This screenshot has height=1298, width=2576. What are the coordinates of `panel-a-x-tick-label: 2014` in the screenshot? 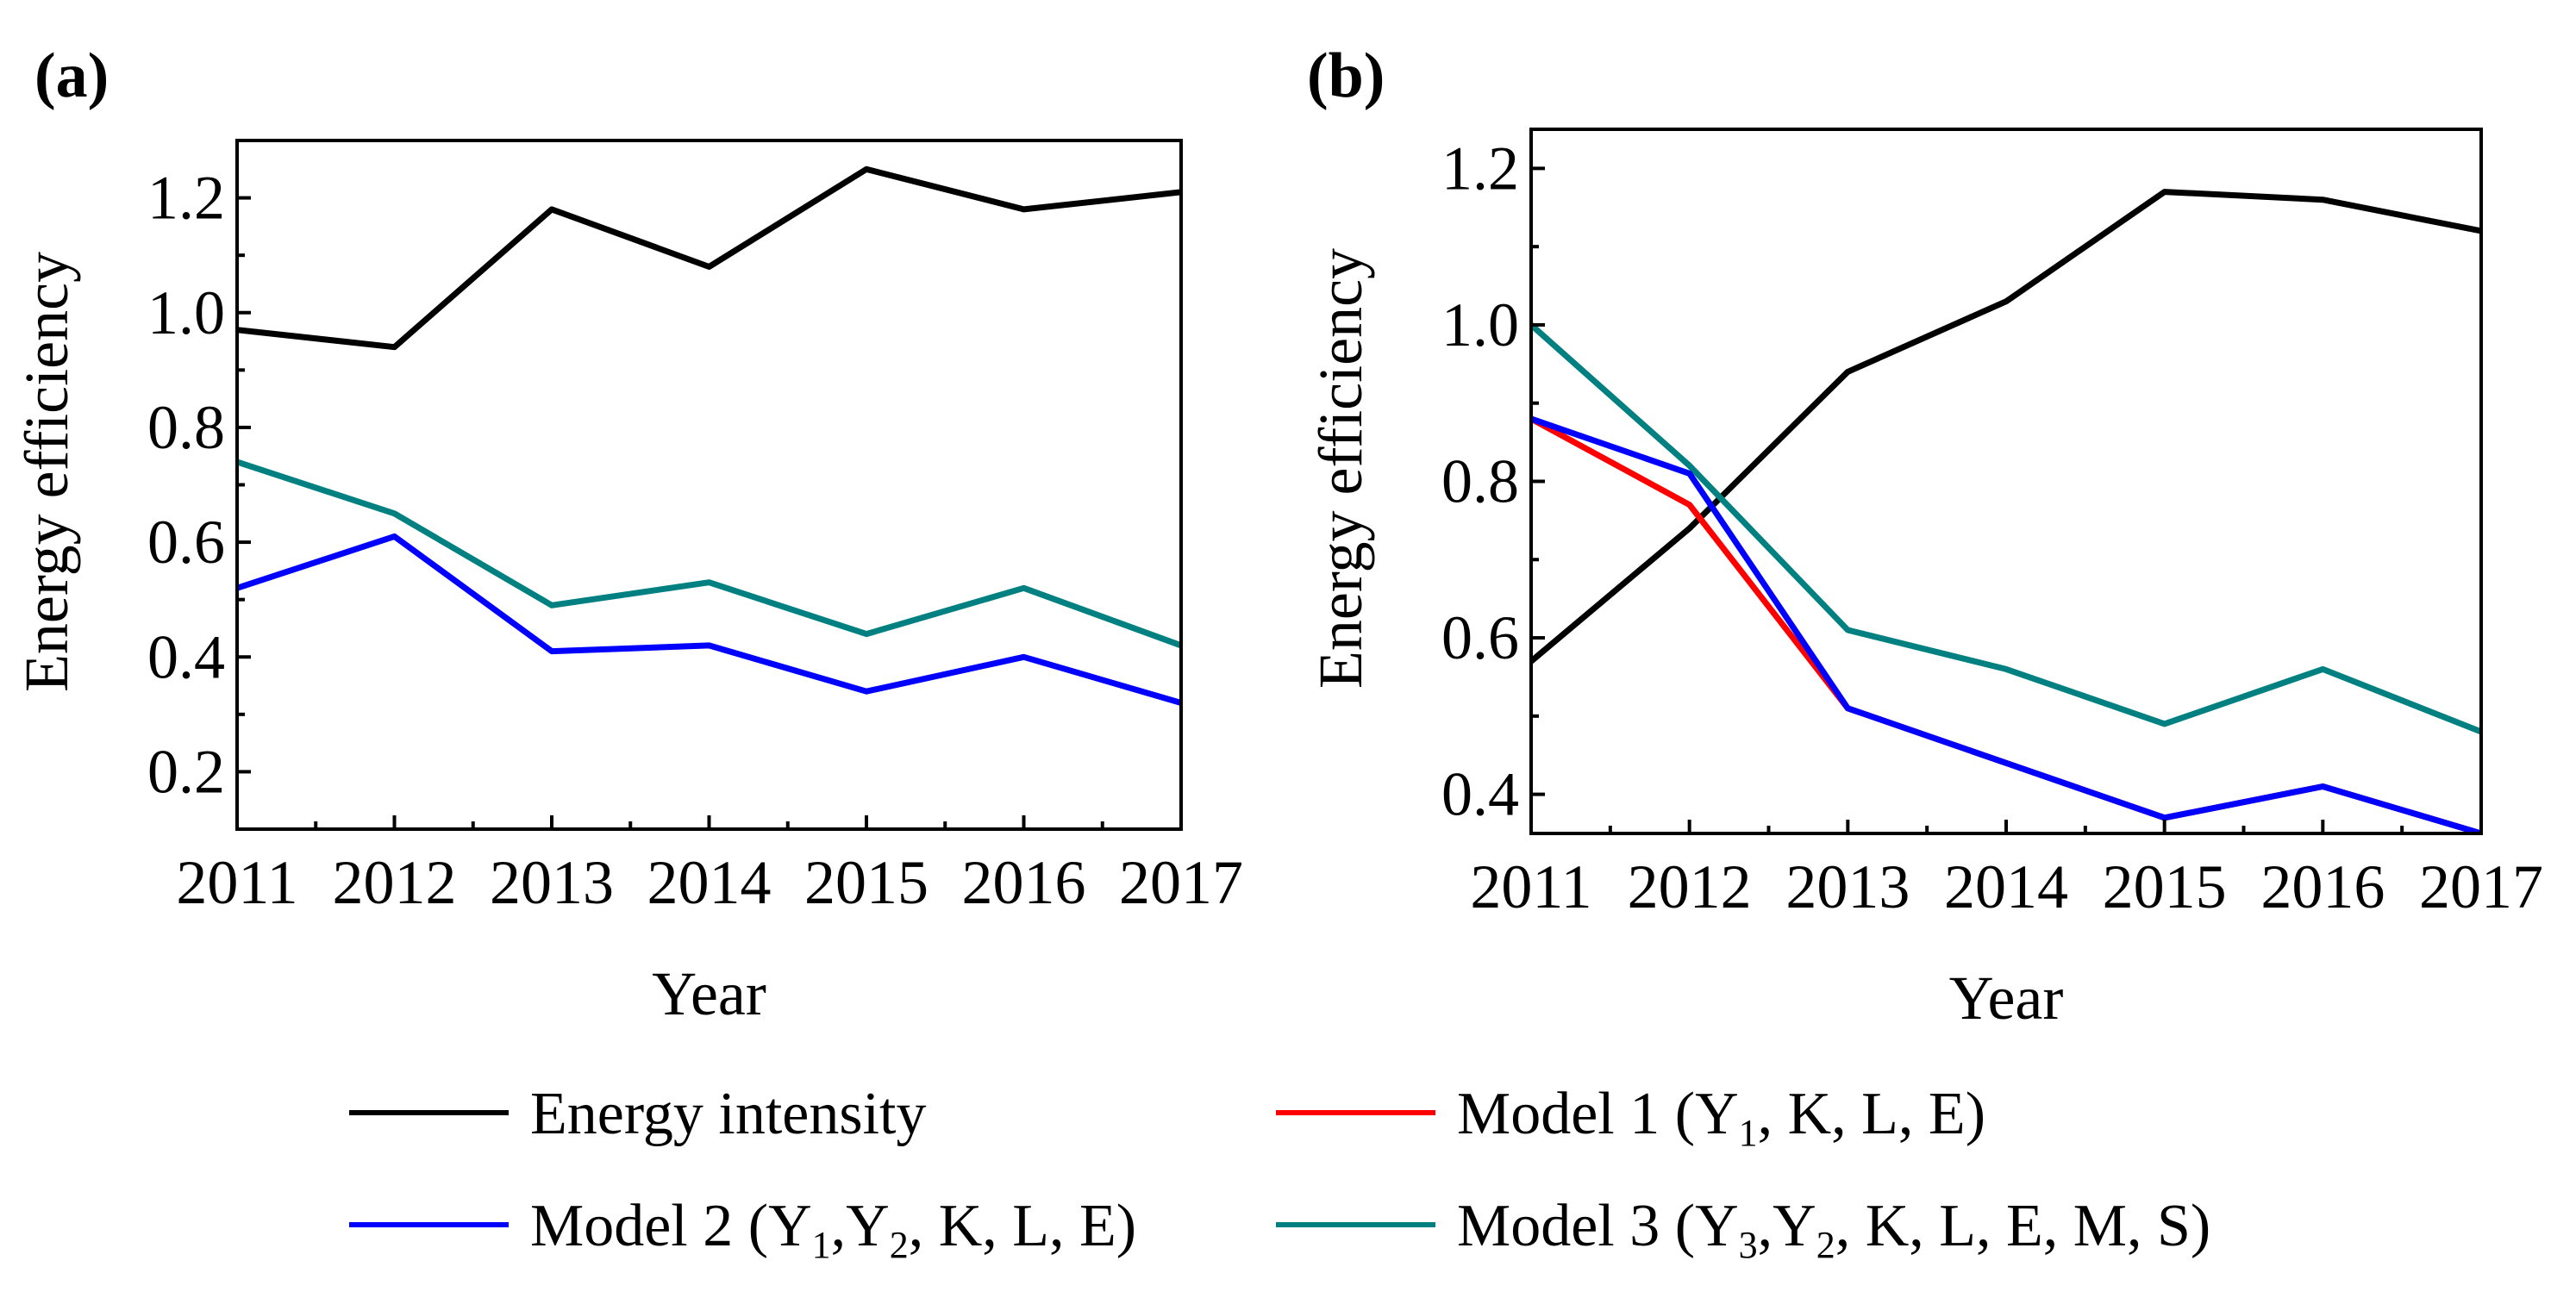 It's located at (709, 882).